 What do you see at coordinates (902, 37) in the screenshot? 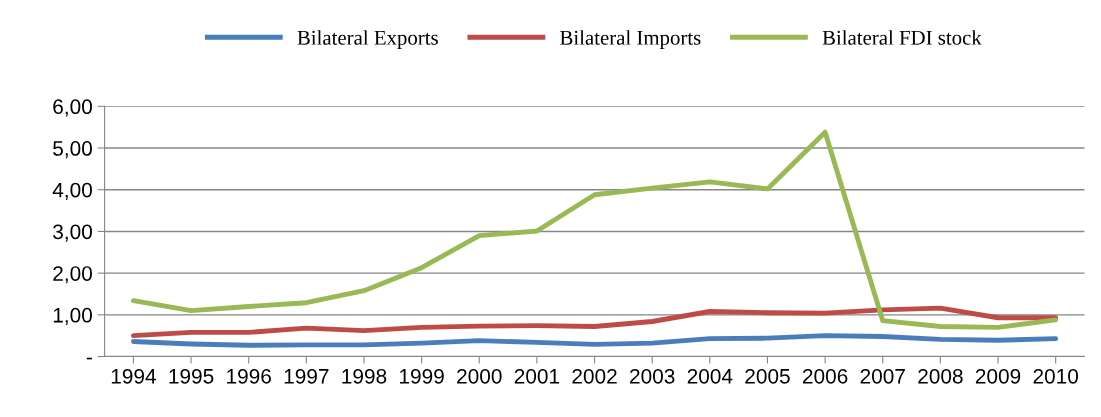
I see `legend-label: Bilateral FDI stock` at bounding box center [902, 37].